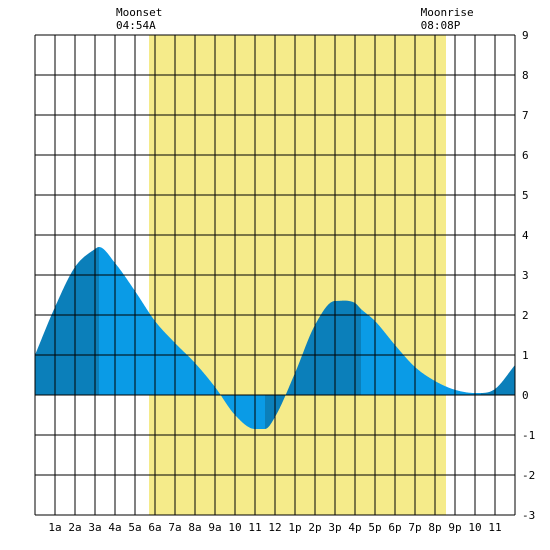 The width and height of the screenshot is (550, 550). I want to click on y-tick-label: 5, so click(525, 195).